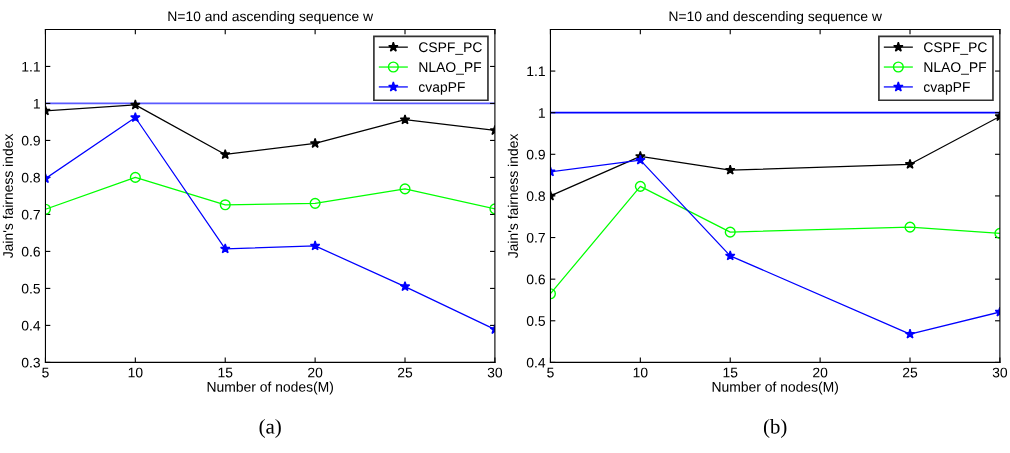  What do you see at coordinates (775, 428) in the screenshot?
I see `text: (b)` at bounding box center [775, 428].